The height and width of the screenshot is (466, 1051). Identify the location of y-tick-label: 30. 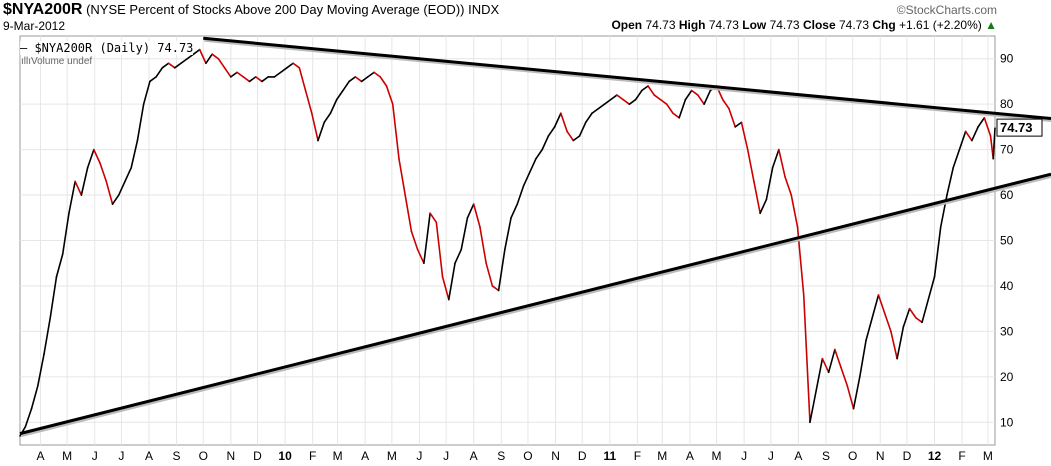
(1007, 331).